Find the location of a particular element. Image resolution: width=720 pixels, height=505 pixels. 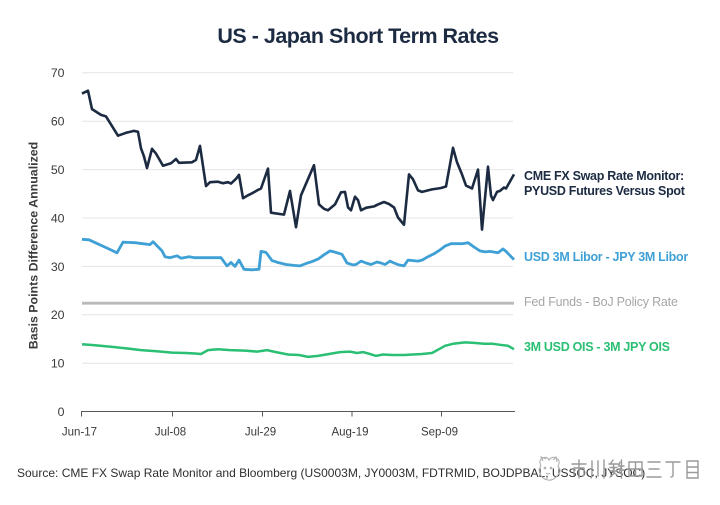

svg-text: Fed Funds - BoJ Policy Rate is located at coordinates (601, 302).